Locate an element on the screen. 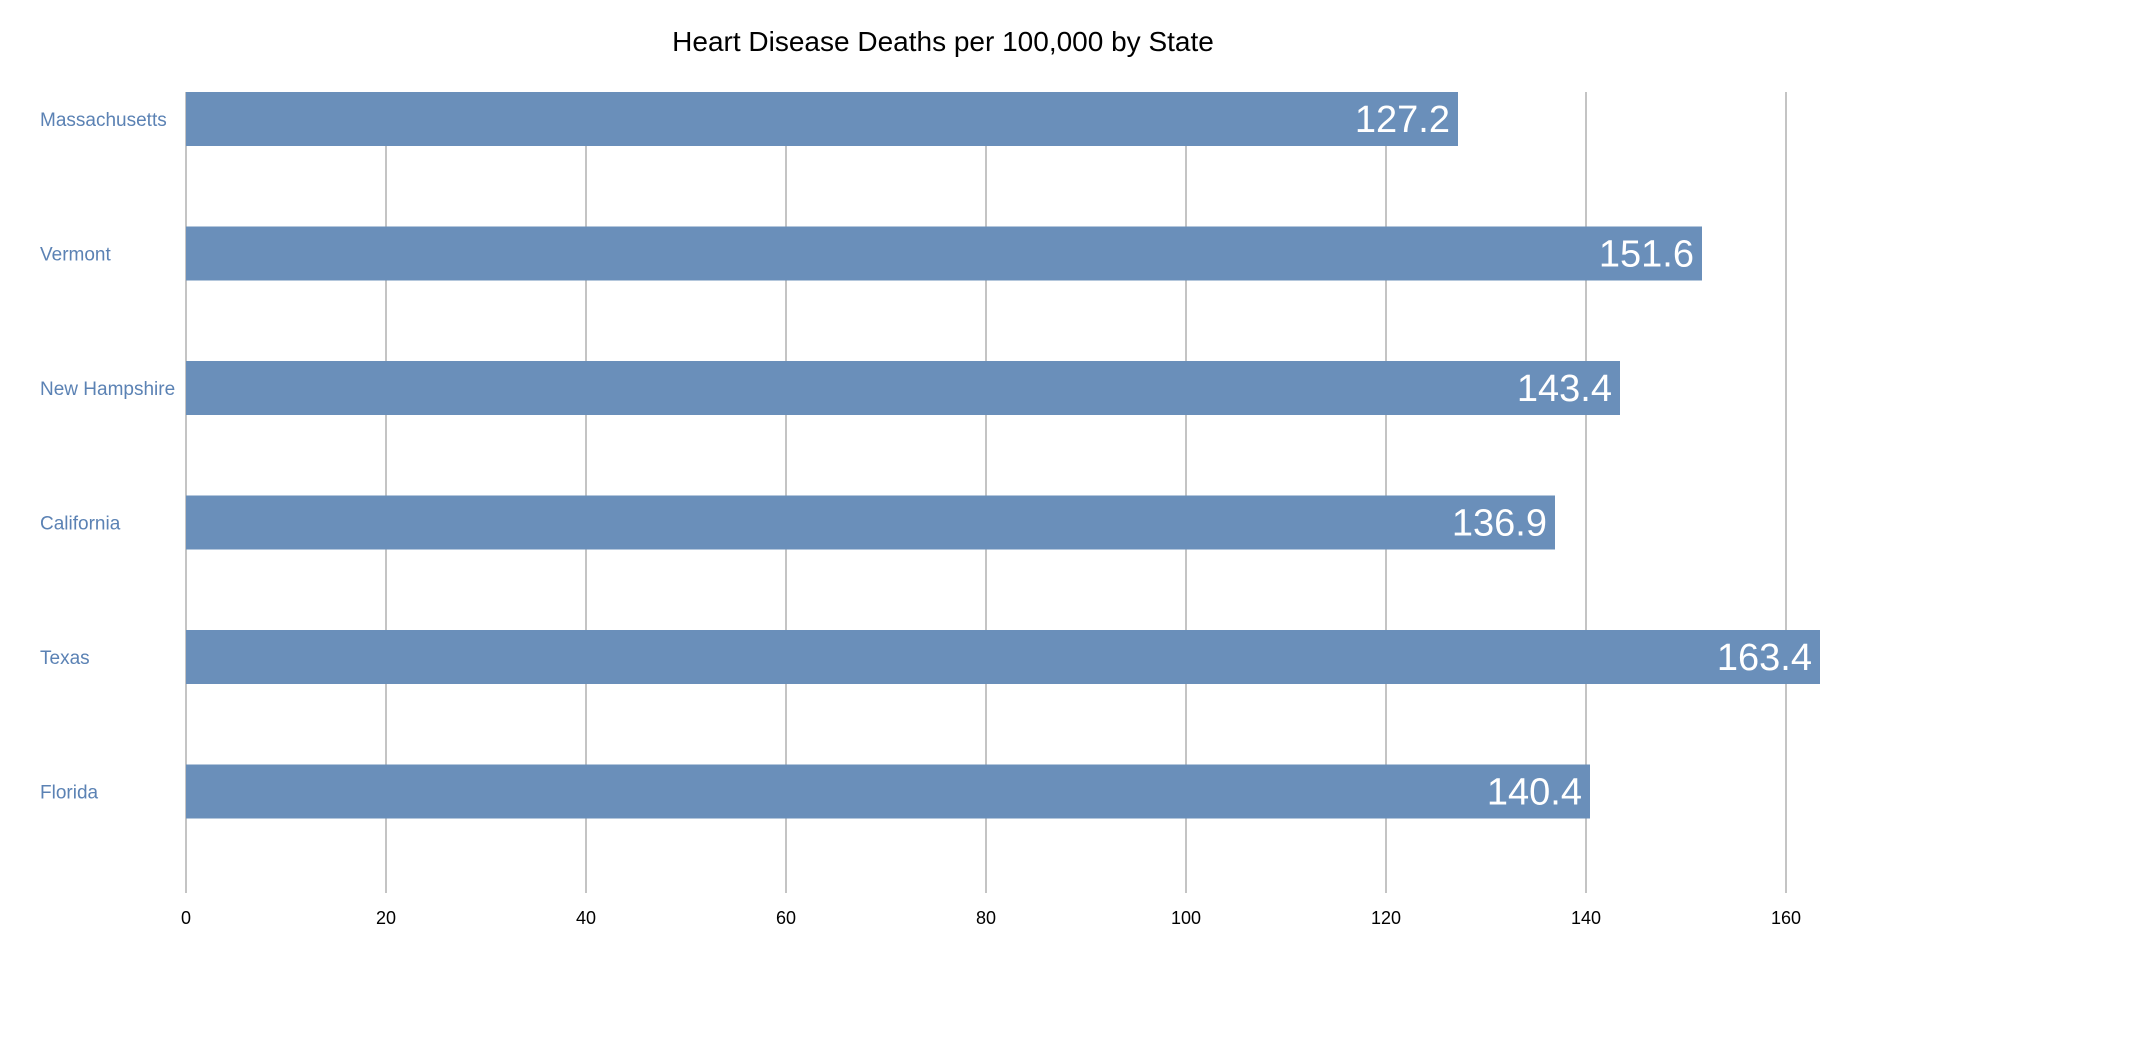 The height and width of the screenshot is (1049, 2142). x-tick-label: 40 is located at coordinates (586, 918).